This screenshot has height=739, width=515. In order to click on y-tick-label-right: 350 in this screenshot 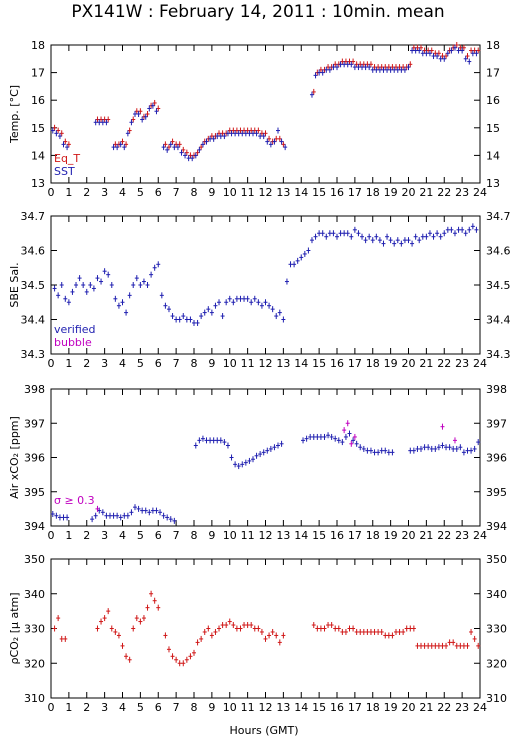, I will do `click(496, 559)`.